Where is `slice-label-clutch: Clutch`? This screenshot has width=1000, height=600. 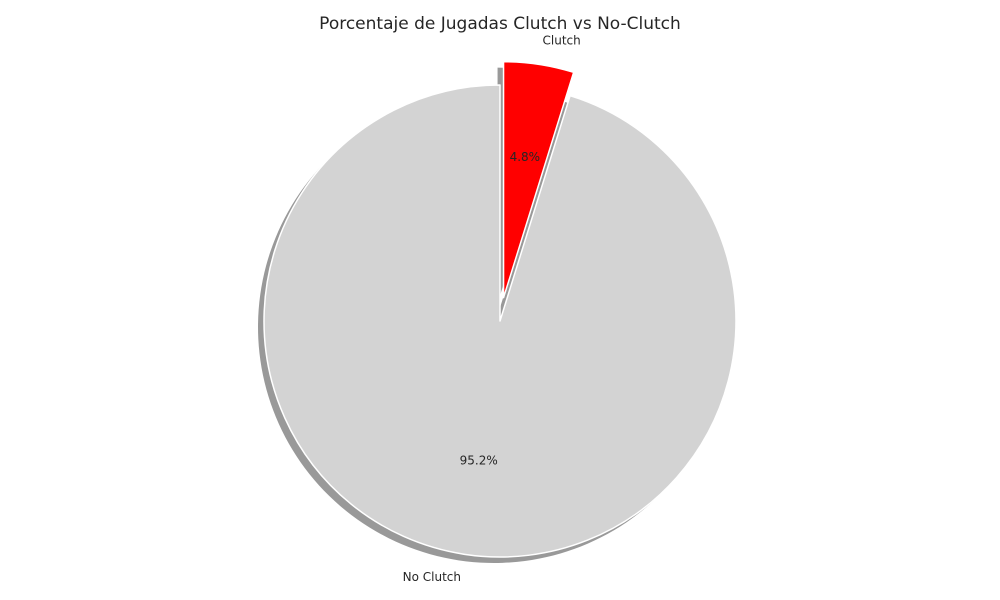
slice-label-clutch: Clutch is located at coordinates (562, 41).